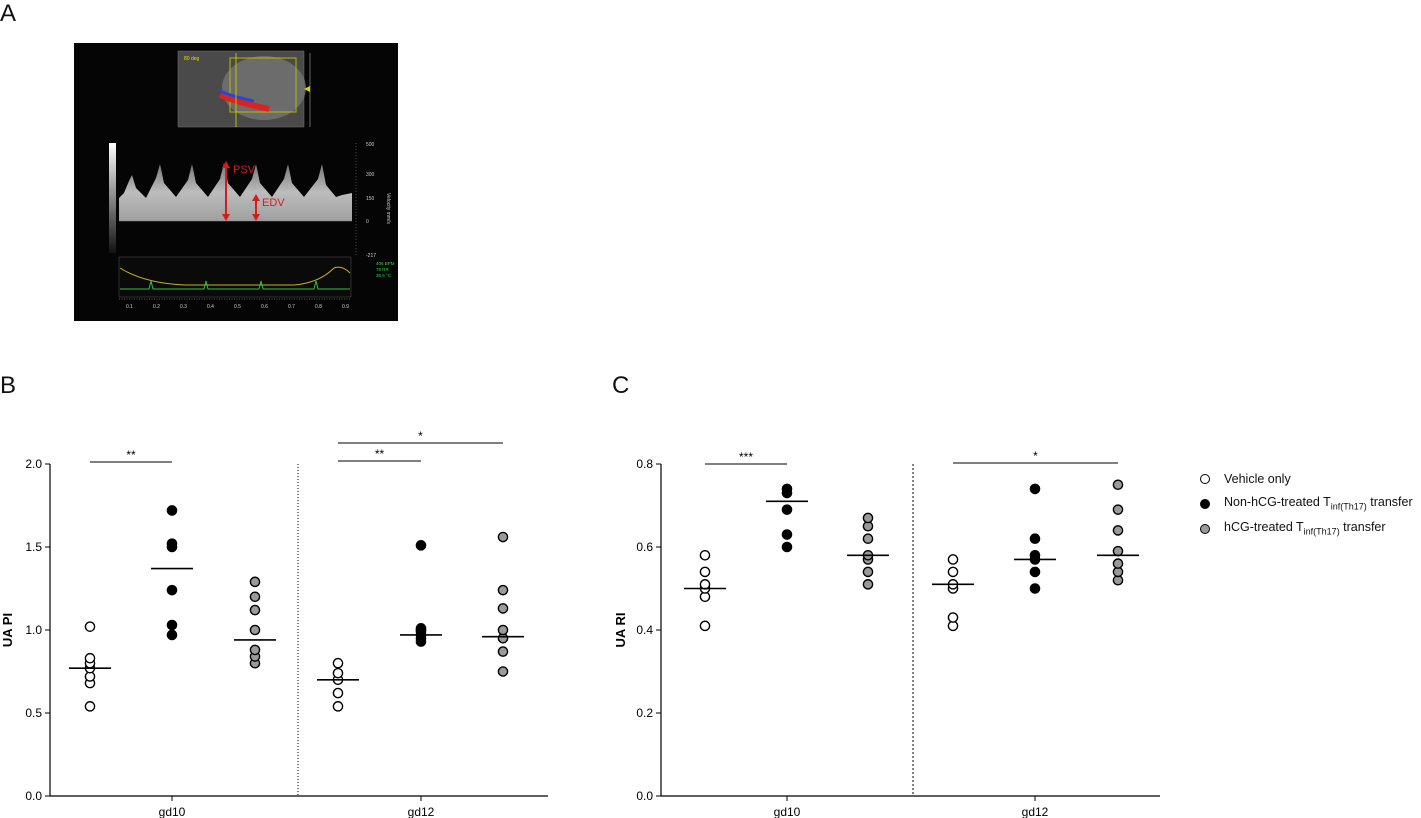 Image resolution: width=1421 pixels, height=818 pixels. What do you see at coordinates (380, 454) in the screenshot?
I see `significance-stars: **` at bounding box center [380, 454].